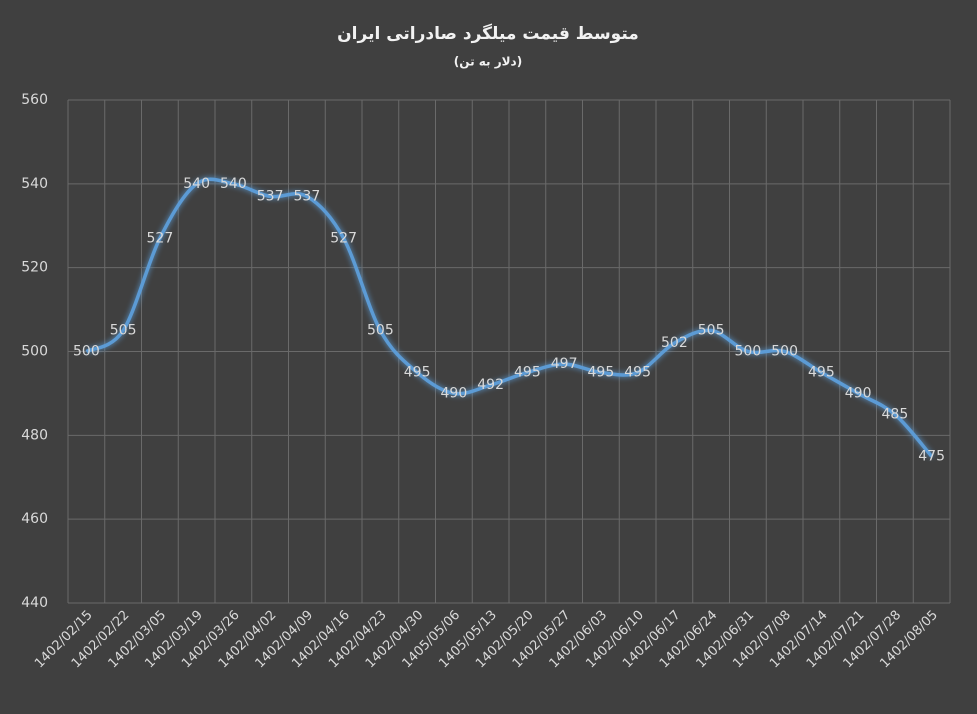  What do you see at coordinates (34, 184) in the screenshot?
I see `y-tick-label: 540` at bounding box center [34, 184].